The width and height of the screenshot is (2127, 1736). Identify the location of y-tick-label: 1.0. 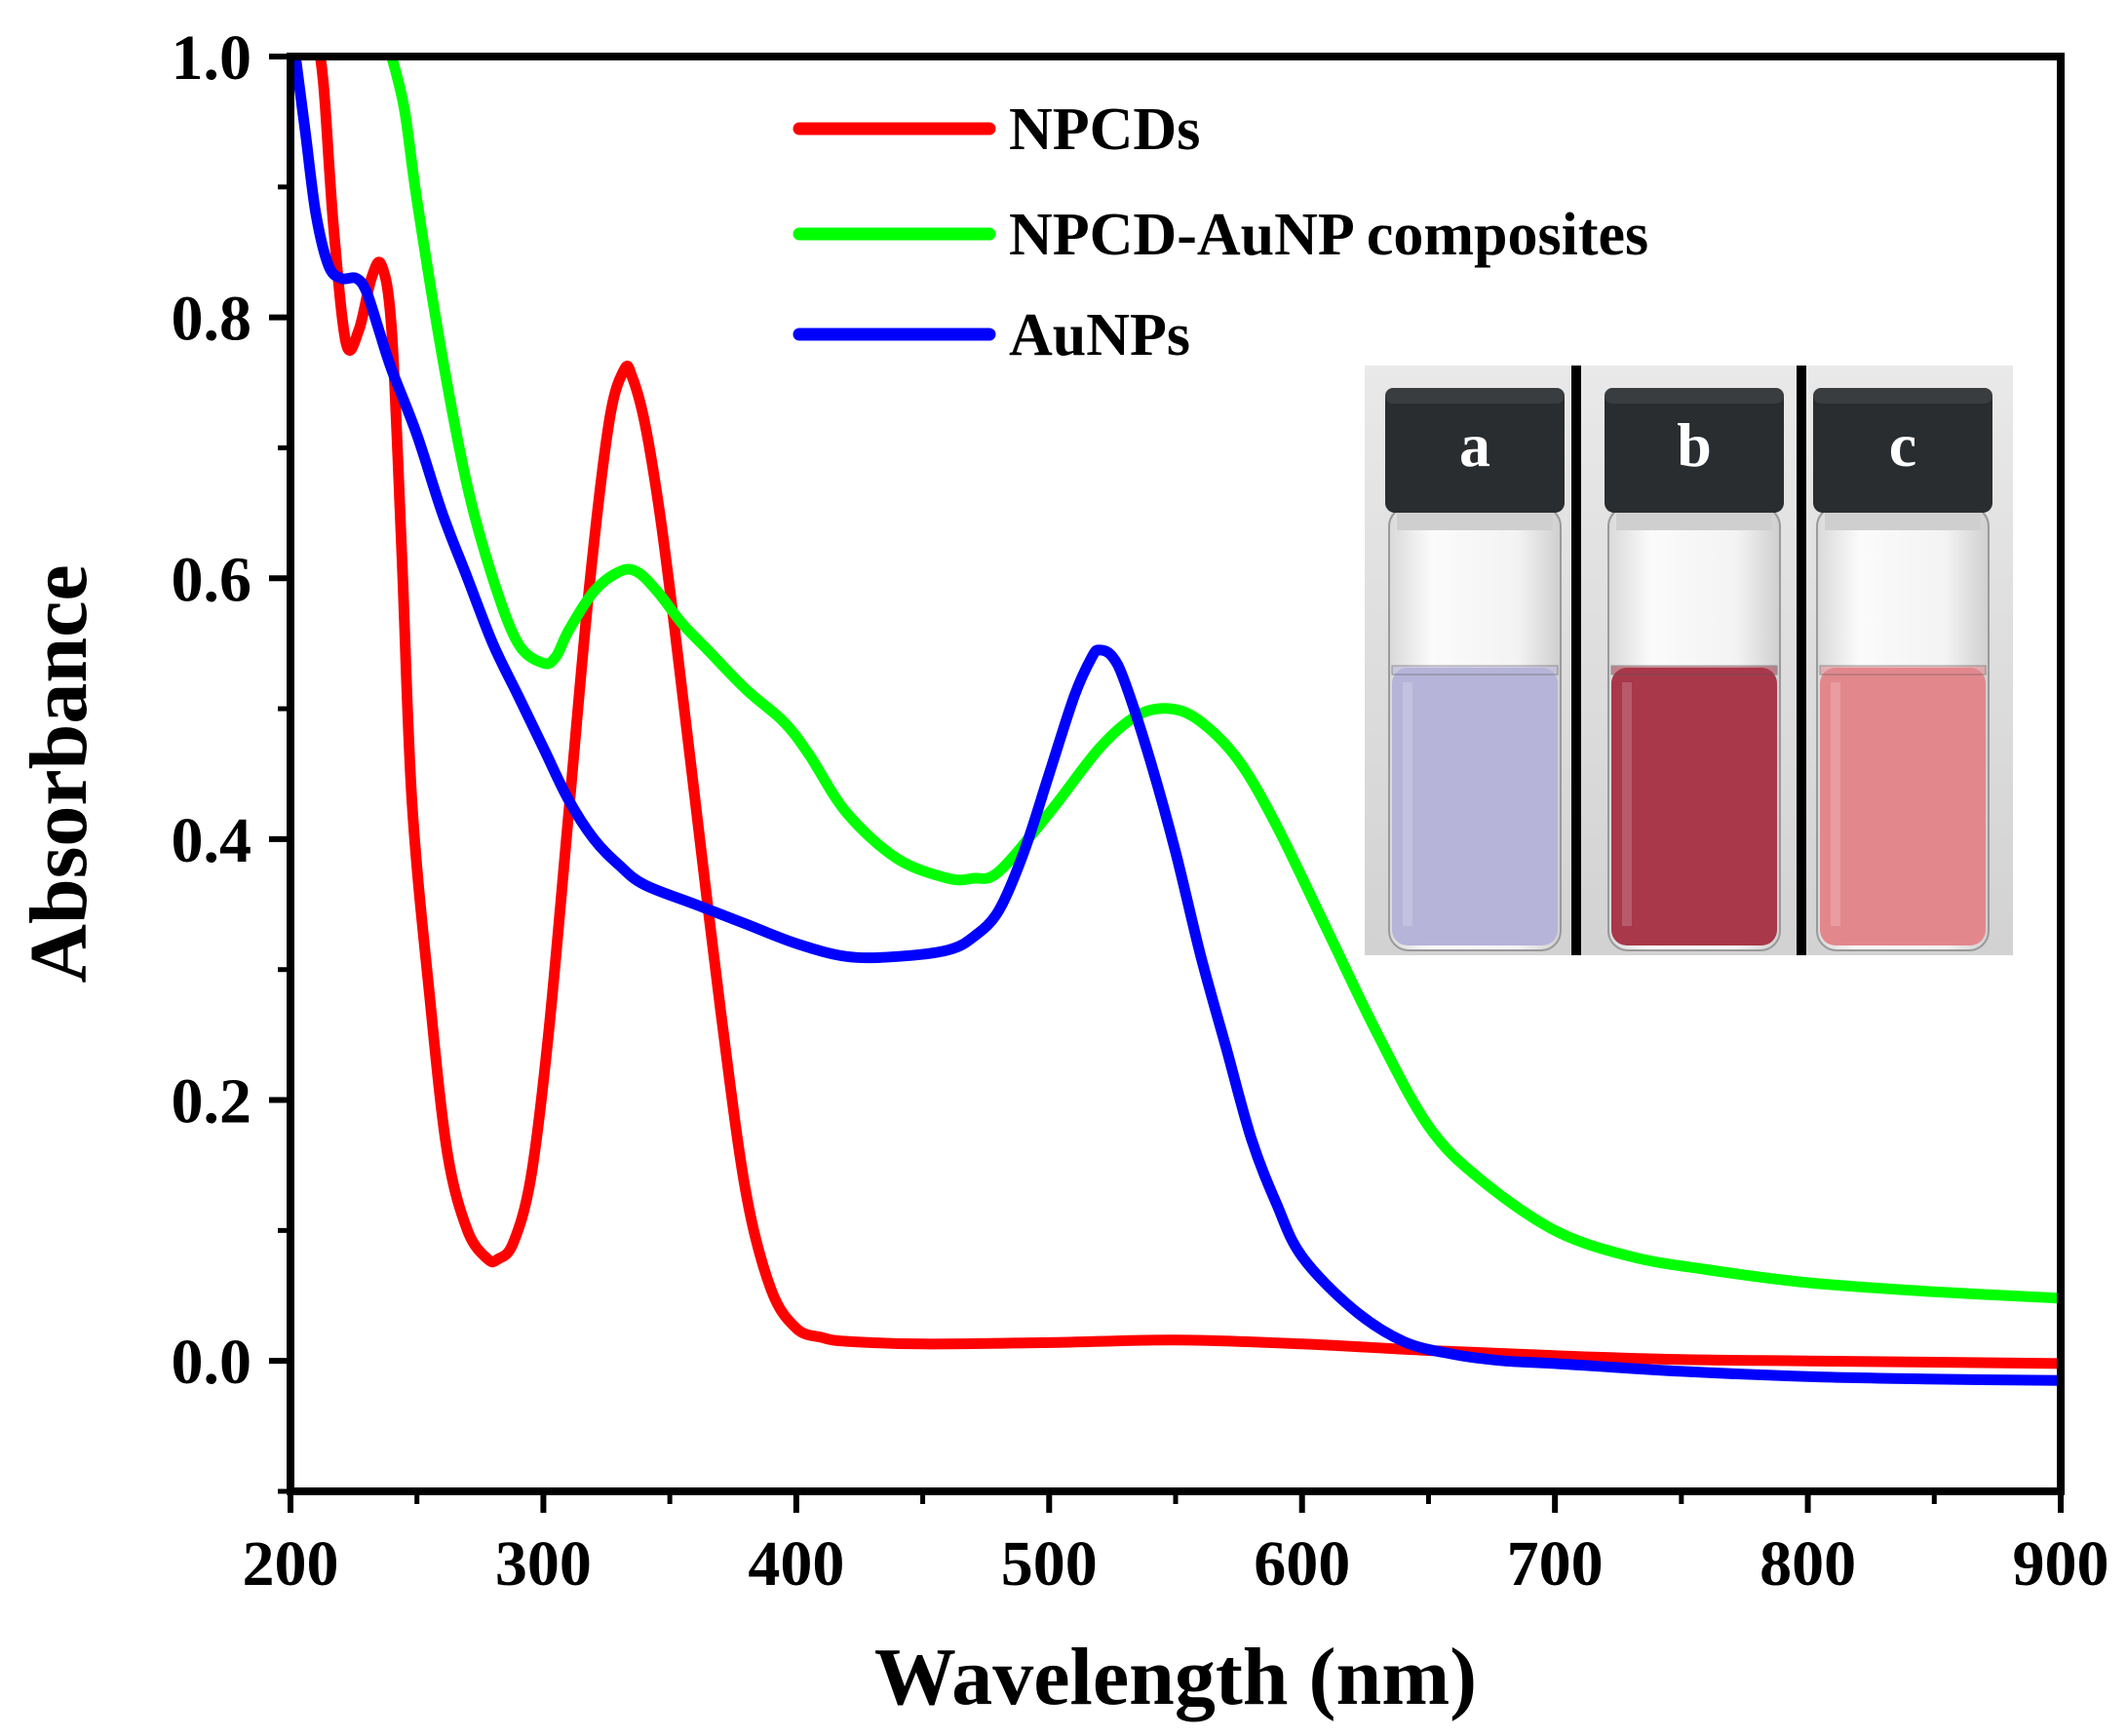
(212, 58).